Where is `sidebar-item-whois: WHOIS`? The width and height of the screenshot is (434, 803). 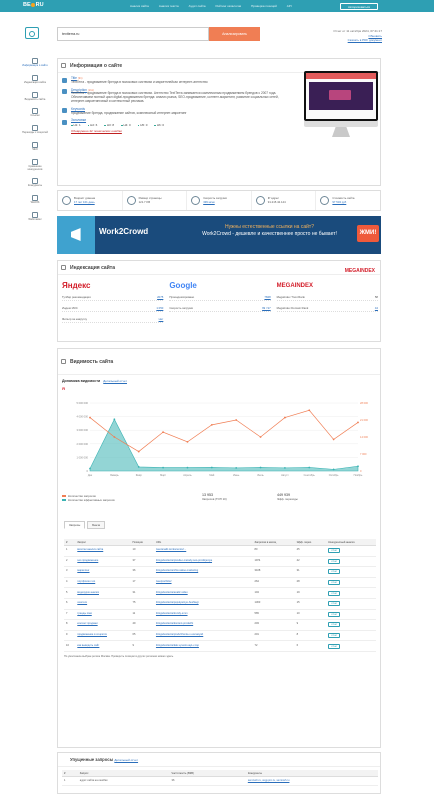 sidebar-item-whois: WHOIS is located at coordinates (35, 200).